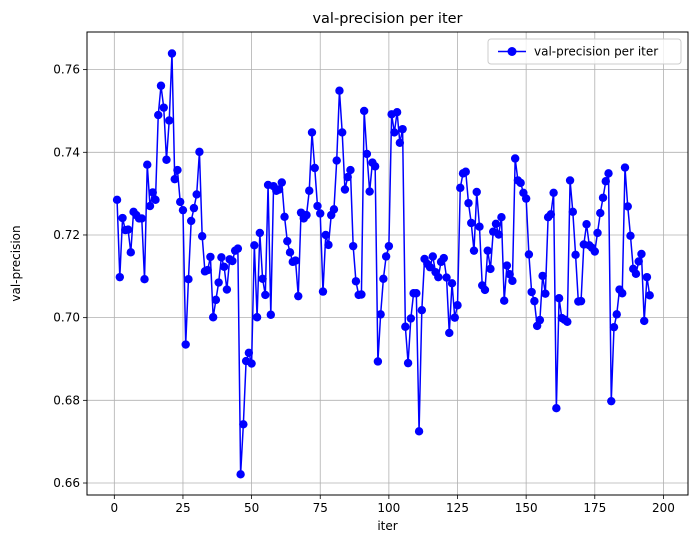 This screenshot has height=547, width=700. I want to click on x-tick-label: 75, so click(320, 508).